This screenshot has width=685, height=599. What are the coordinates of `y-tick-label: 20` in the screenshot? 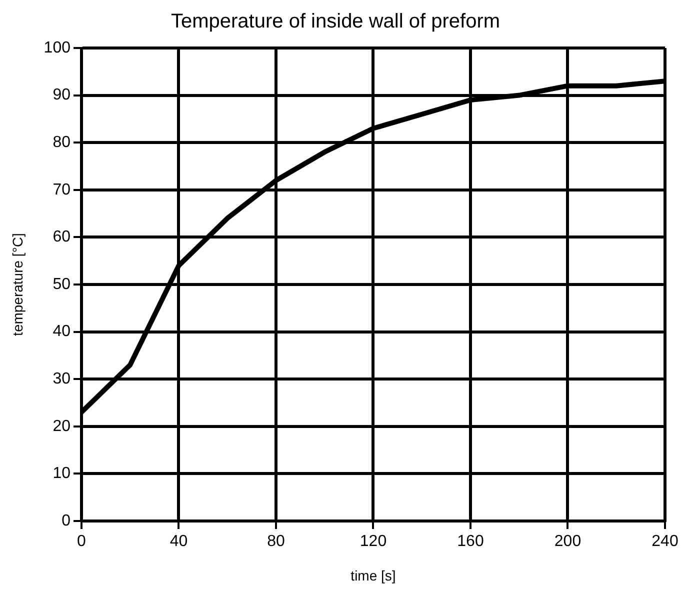 It's located at (61, 426).